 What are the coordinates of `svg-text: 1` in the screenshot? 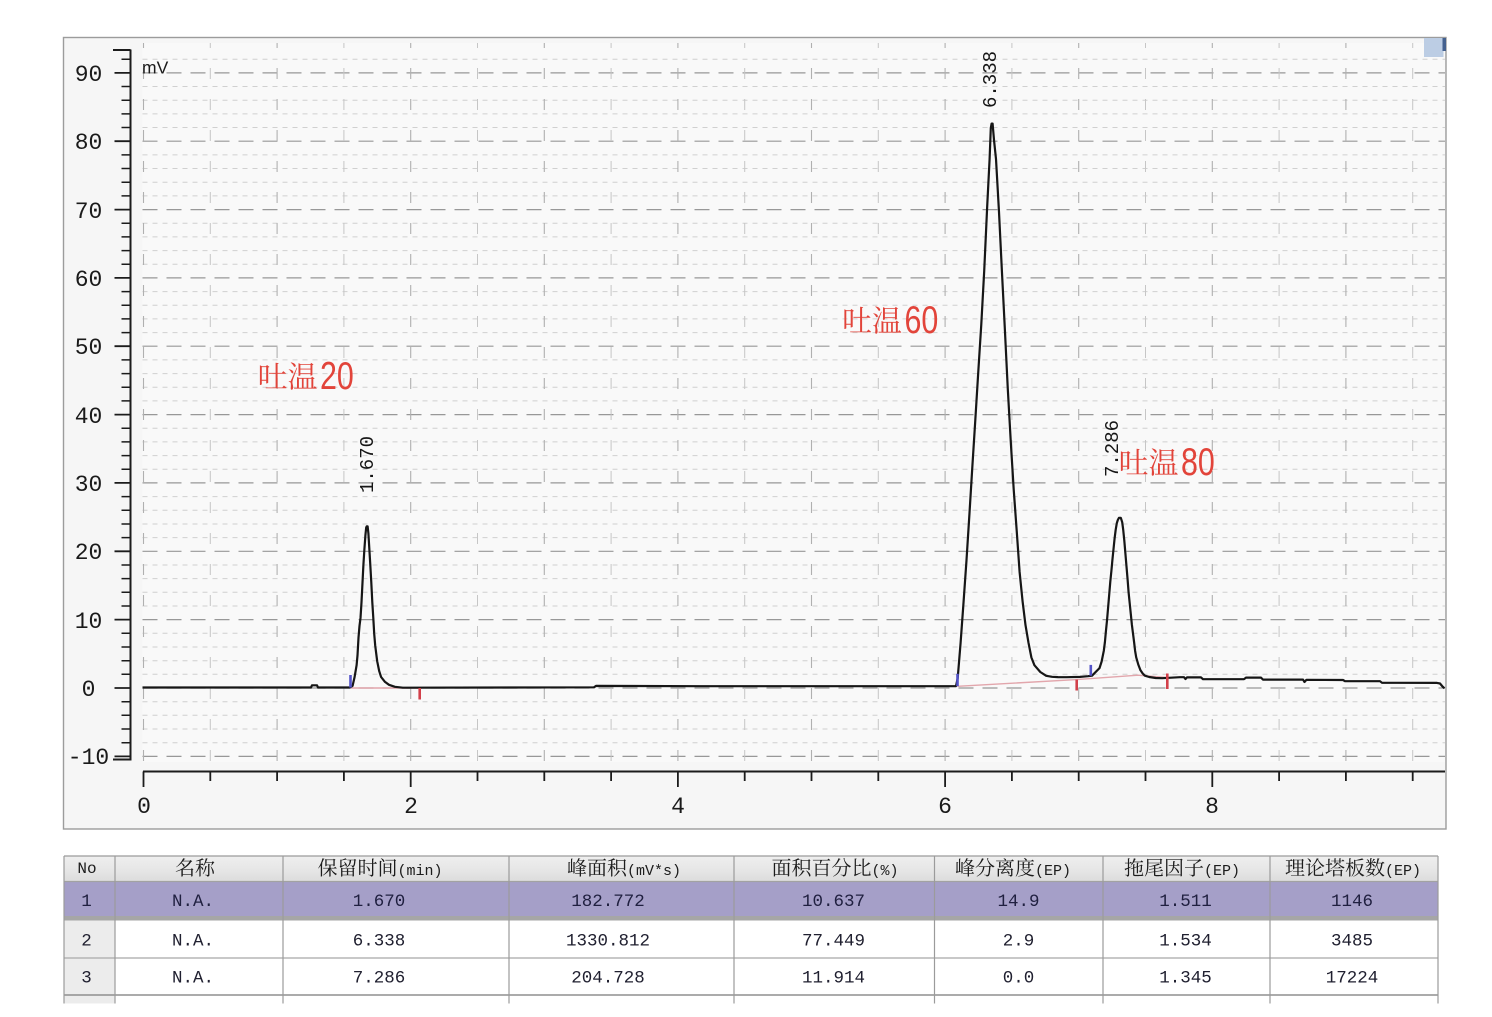 It's located at (86, 902).